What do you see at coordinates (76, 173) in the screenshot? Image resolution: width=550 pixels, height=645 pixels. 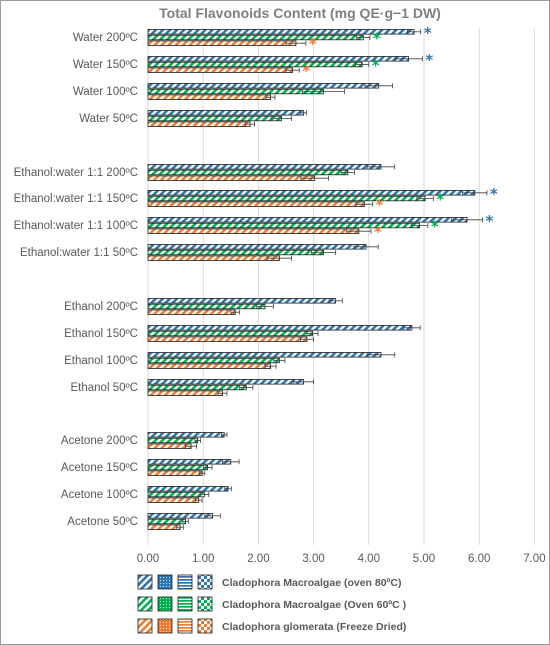 I see `category-label: Ethanol:water 1:1 200ºC` at bounding box center [76, 173].